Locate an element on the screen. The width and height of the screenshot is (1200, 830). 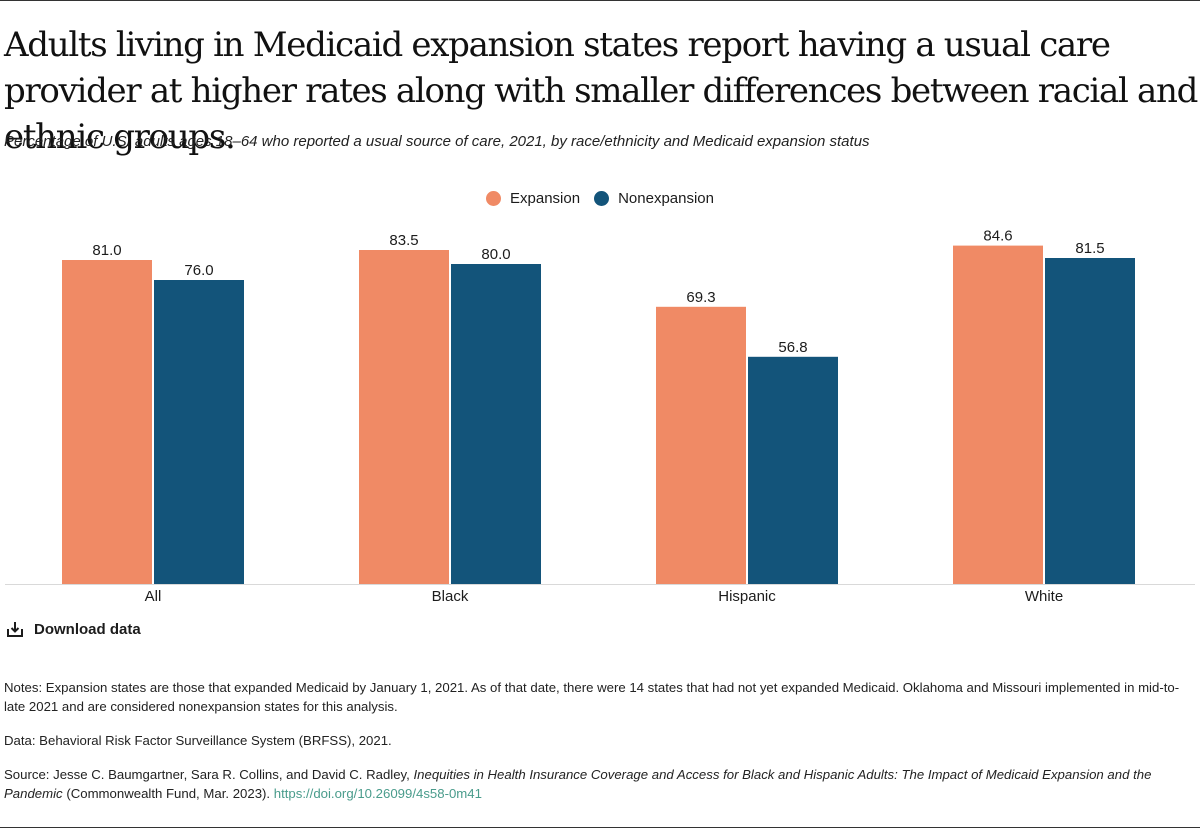
category-label-black: Black is located at coordinates (450, 596).